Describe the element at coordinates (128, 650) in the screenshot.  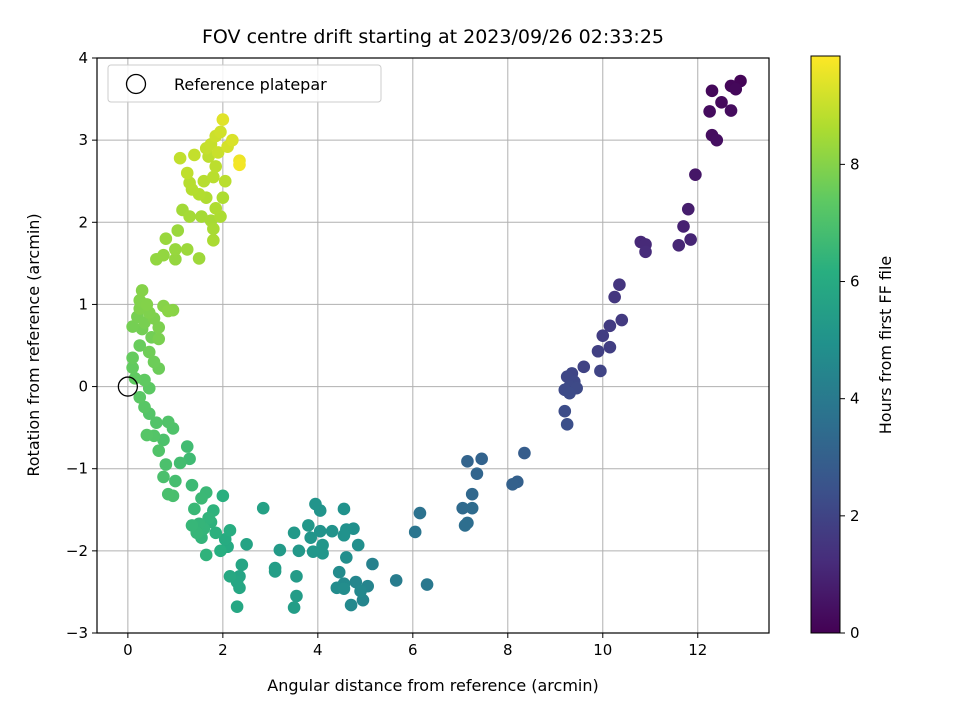
I see `x-tick-label: 0` at that location.